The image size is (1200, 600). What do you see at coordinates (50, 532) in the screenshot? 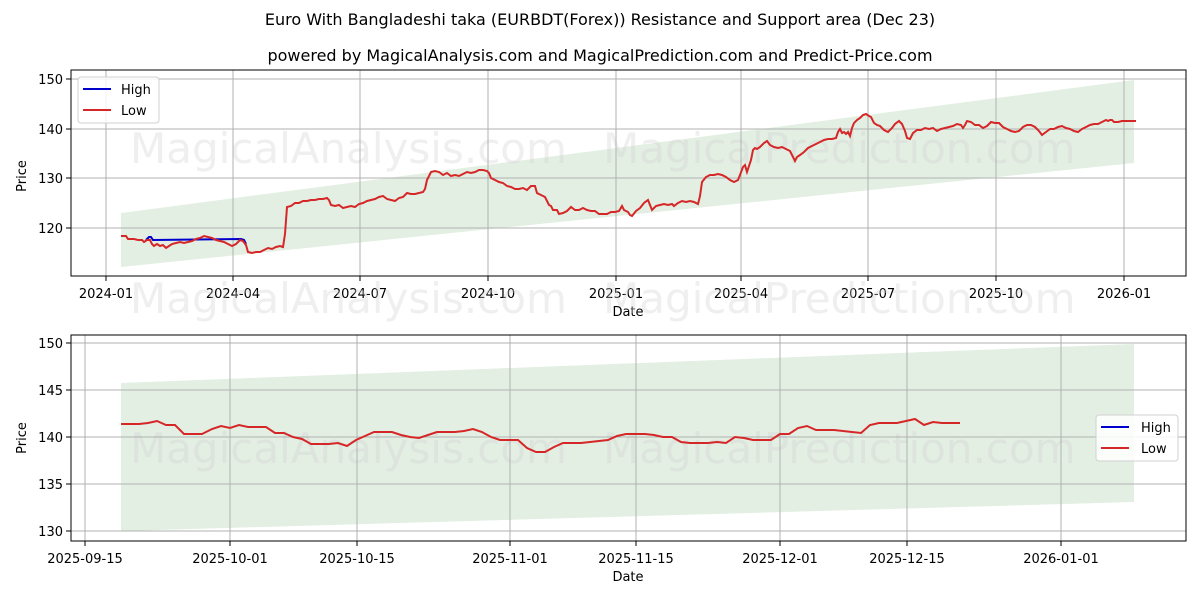
I see `bottom-y-tick-130: 130` at bounding box center [50, 532].